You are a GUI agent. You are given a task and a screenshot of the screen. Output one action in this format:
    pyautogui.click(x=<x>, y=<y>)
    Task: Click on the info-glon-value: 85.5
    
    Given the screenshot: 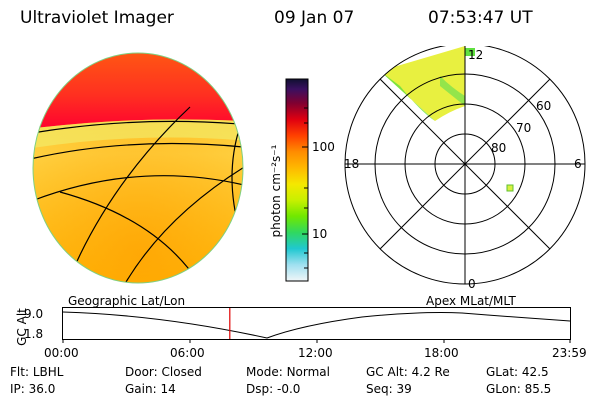 What is the action you would take?
    pyautogui.click(x=538, y=389)
    